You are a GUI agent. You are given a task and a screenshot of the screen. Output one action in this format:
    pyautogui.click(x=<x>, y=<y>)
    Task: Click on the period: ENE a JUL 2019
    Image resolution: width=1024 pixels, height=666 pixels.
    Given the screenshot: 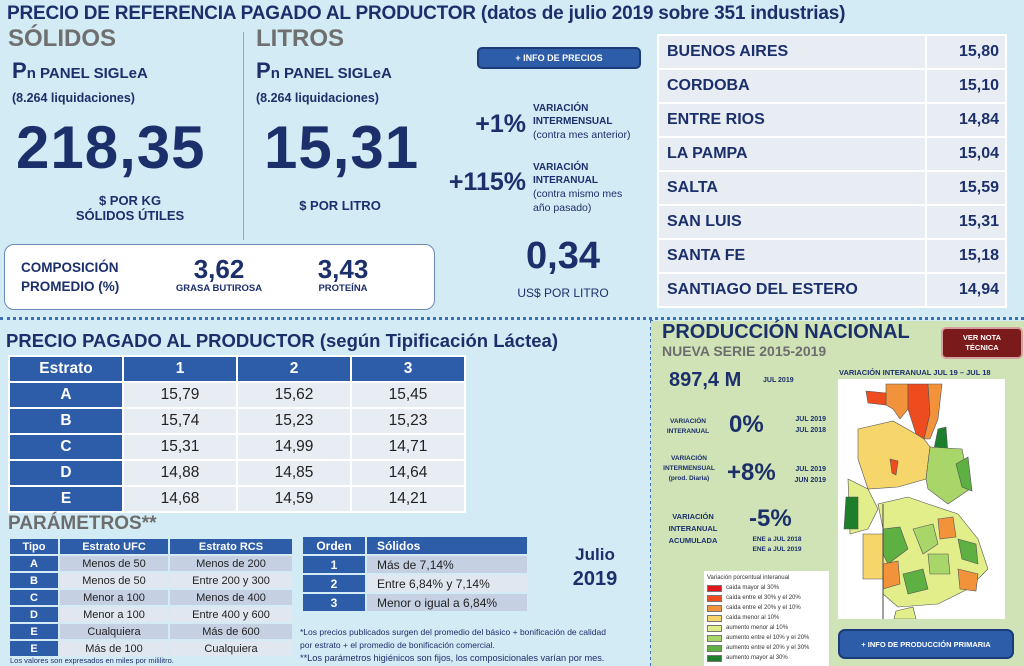 What is the action you would take?
    pyautogui.click(x=777, y=549)
    